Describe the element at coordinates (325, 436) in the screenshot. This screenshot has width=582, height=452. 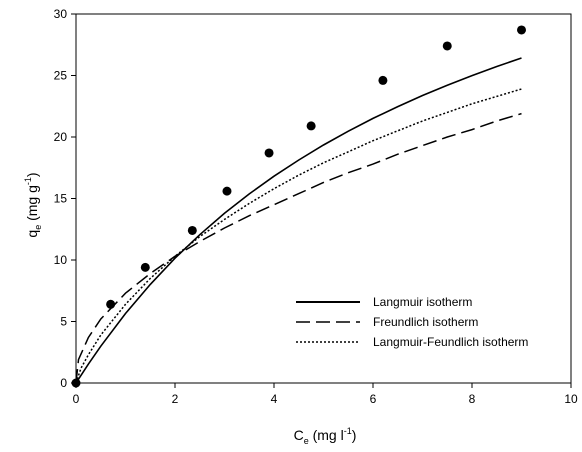
I see `x-axis-label: Ce (mg l-1)` at that location.